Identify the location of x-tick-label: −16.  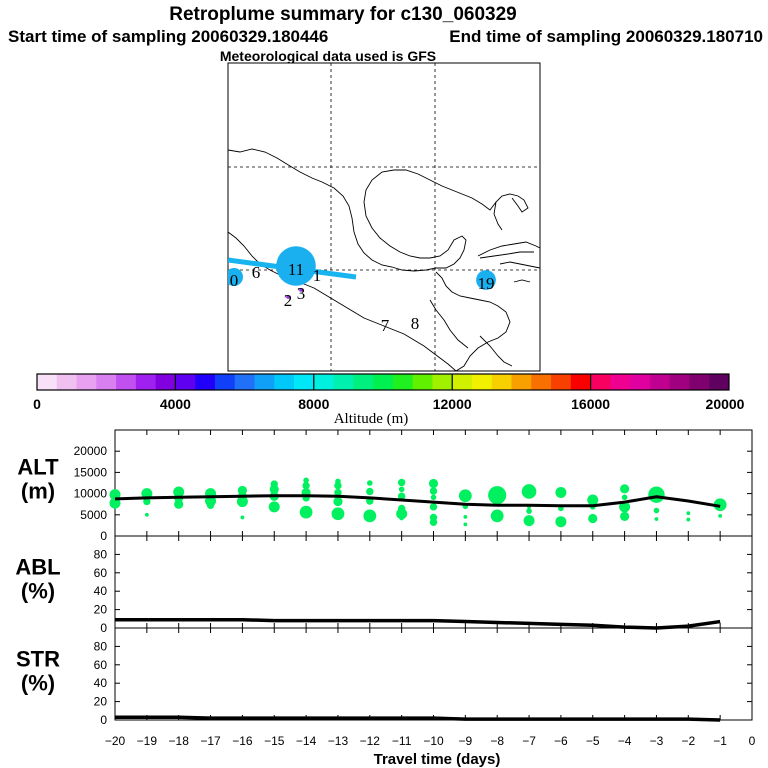
(242, 741).